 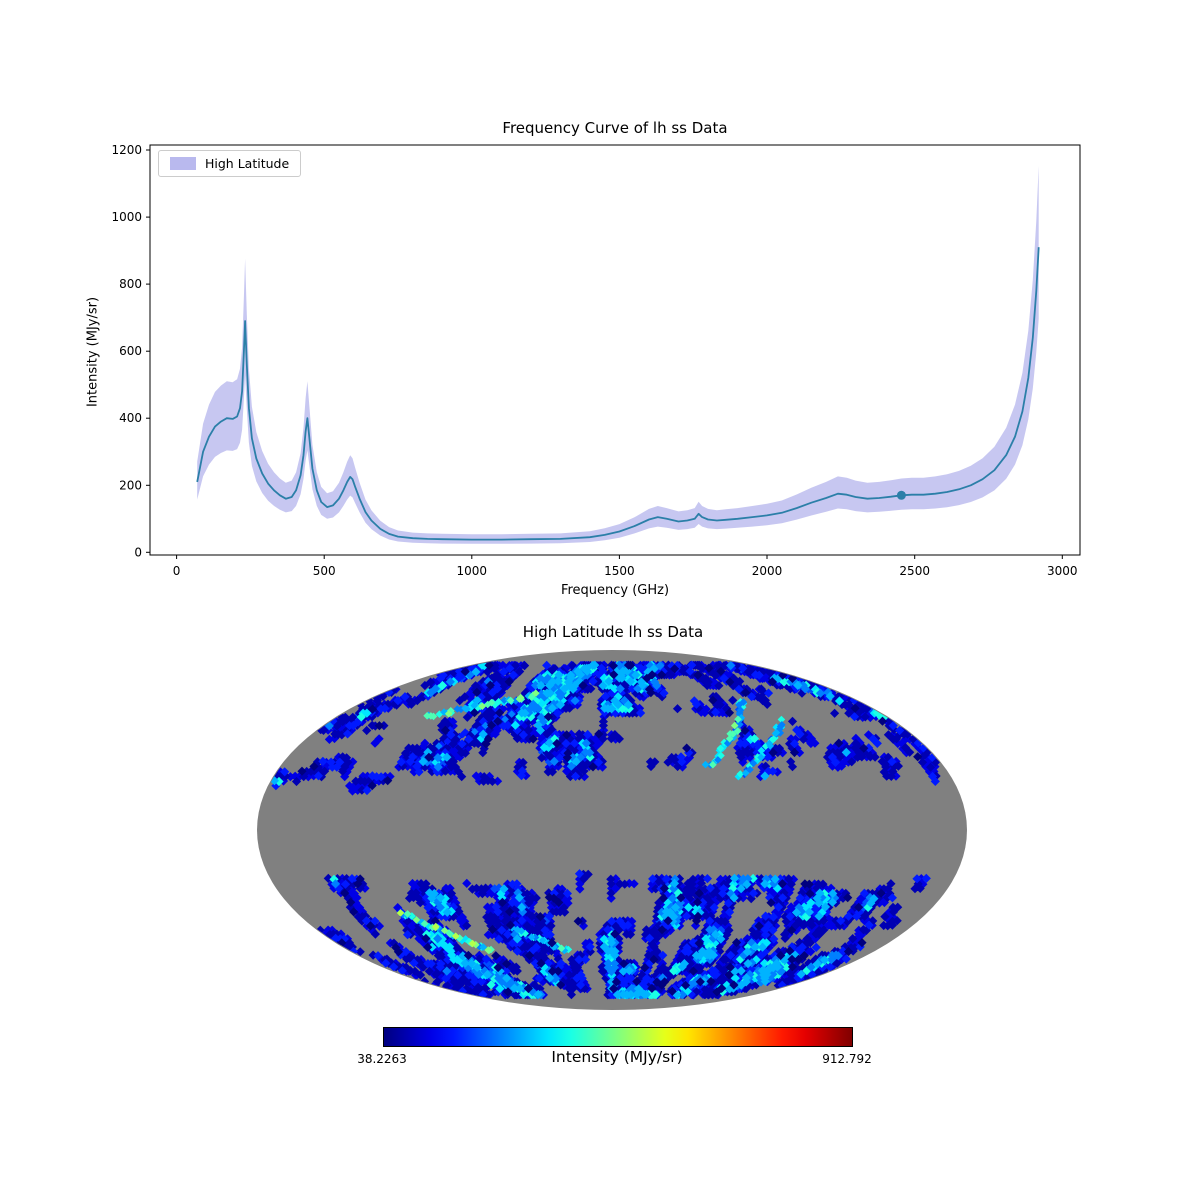 I want to click on y-tick-label: 600, so click(x=130, y=351).